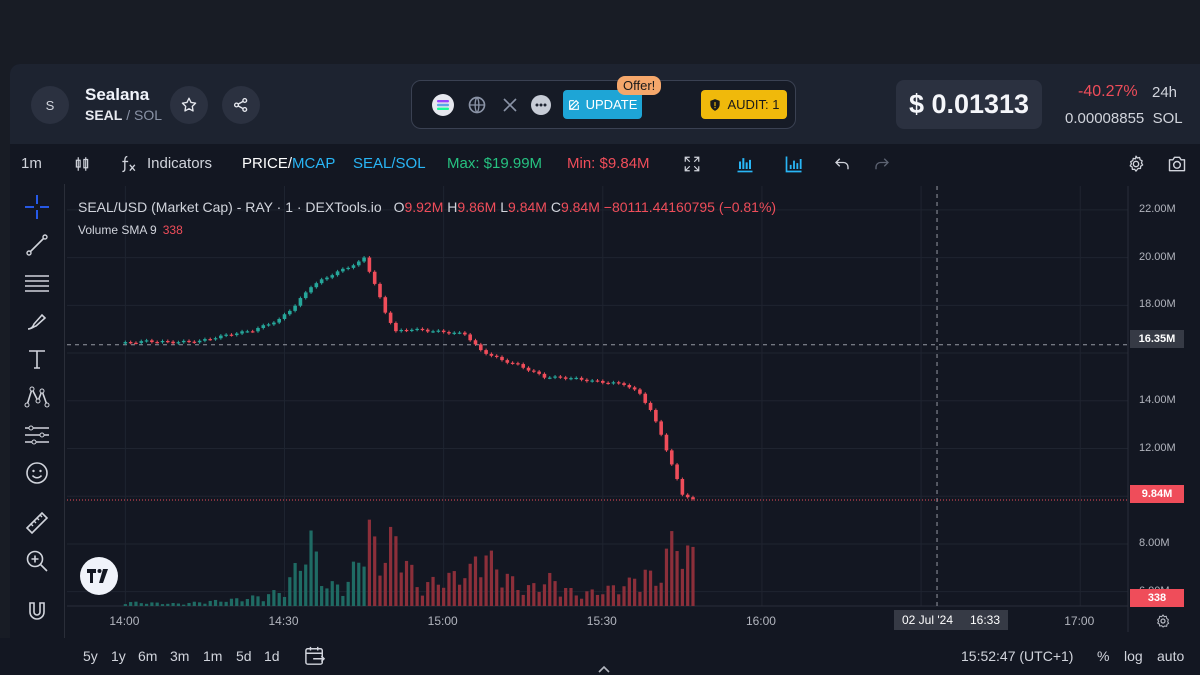 This screenshot has height=675, width=1200. What do you see at coordinates (213, 656) in the screenshot?
I see `range-1m: 1m` at bounding box center [213, 656].